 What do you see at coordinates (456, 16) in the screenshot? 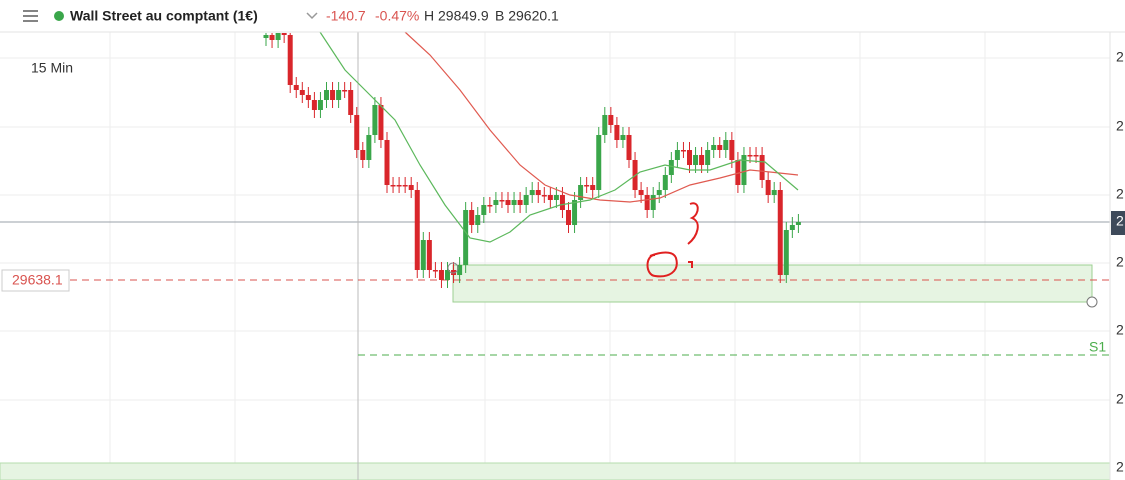
I see `session-high: H 29849.9` at bounding box center [456, 16].